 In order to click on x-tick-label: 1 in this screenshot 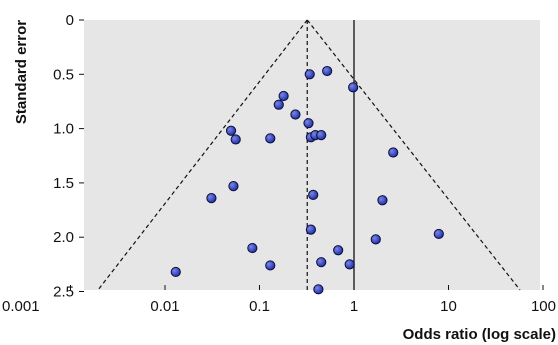, I will do `click(354, 306)`.